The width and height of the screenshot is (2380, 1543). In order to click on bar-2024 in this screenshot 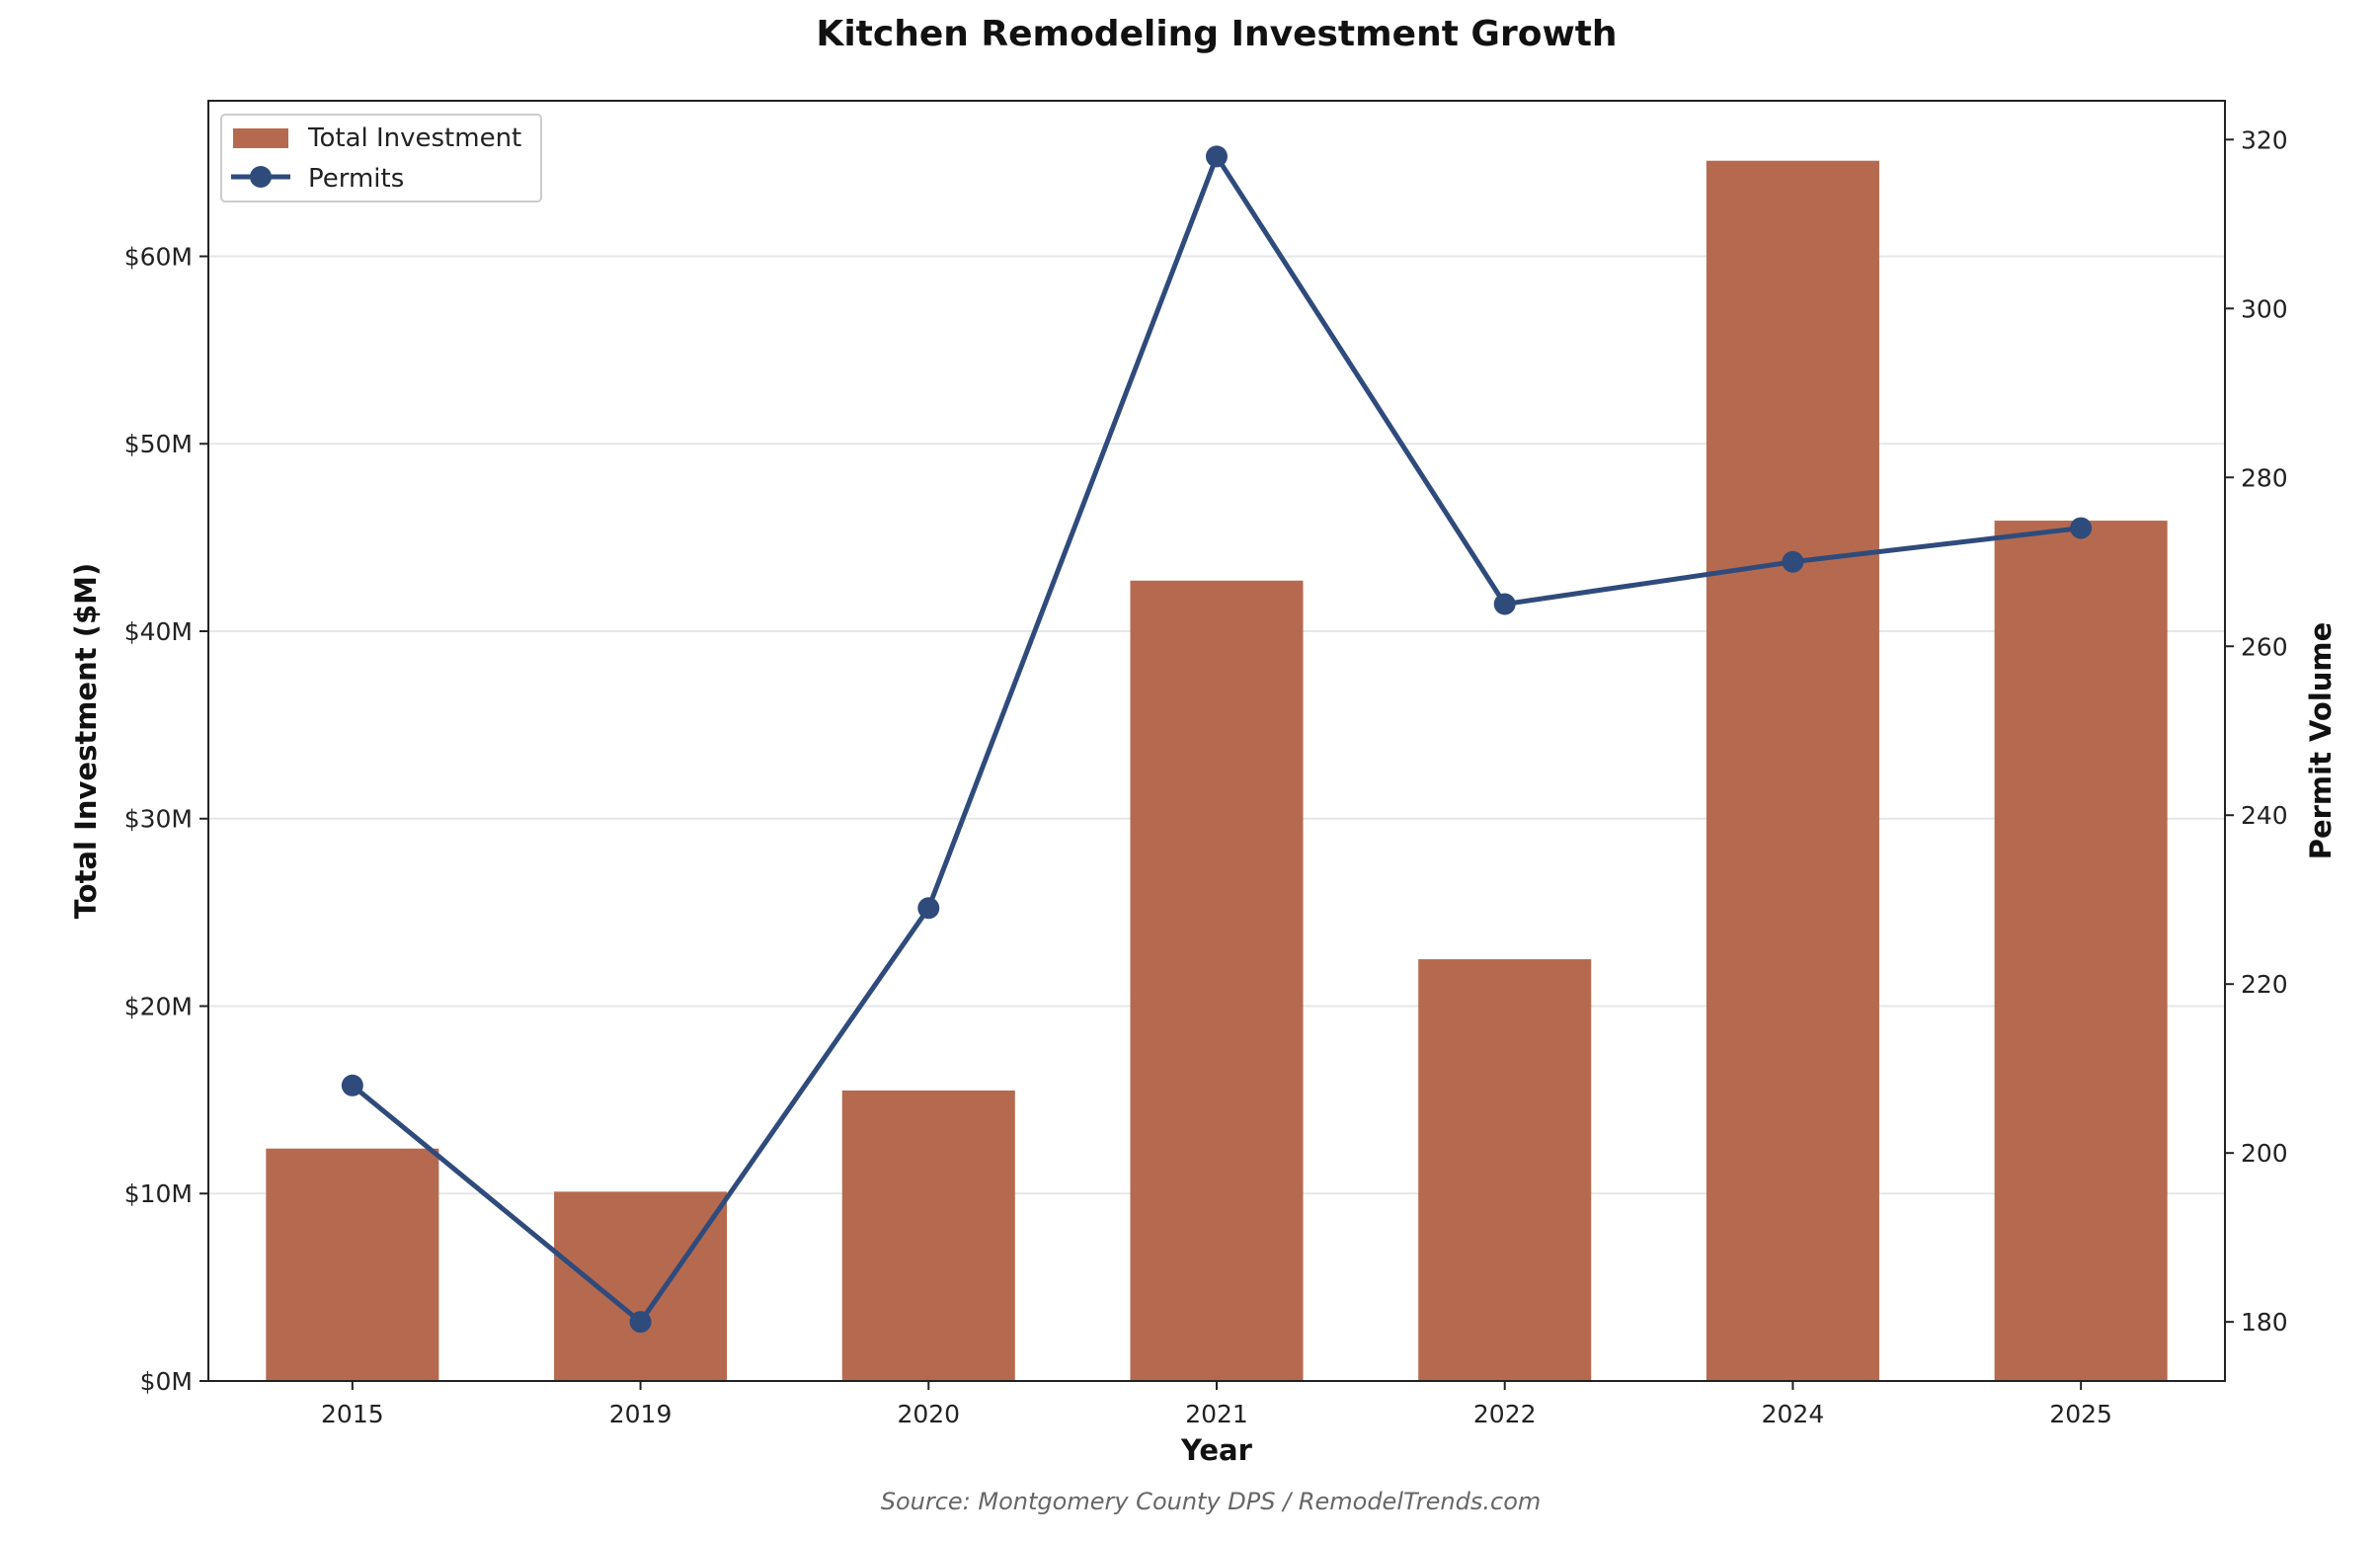, I will do `click(1792, 771)`.